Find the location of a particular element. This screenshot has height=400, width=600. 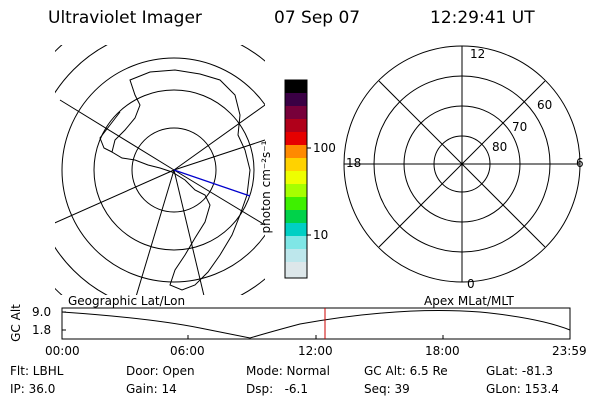

mlt-label-6: 6 is located at coordinates (580, 163).